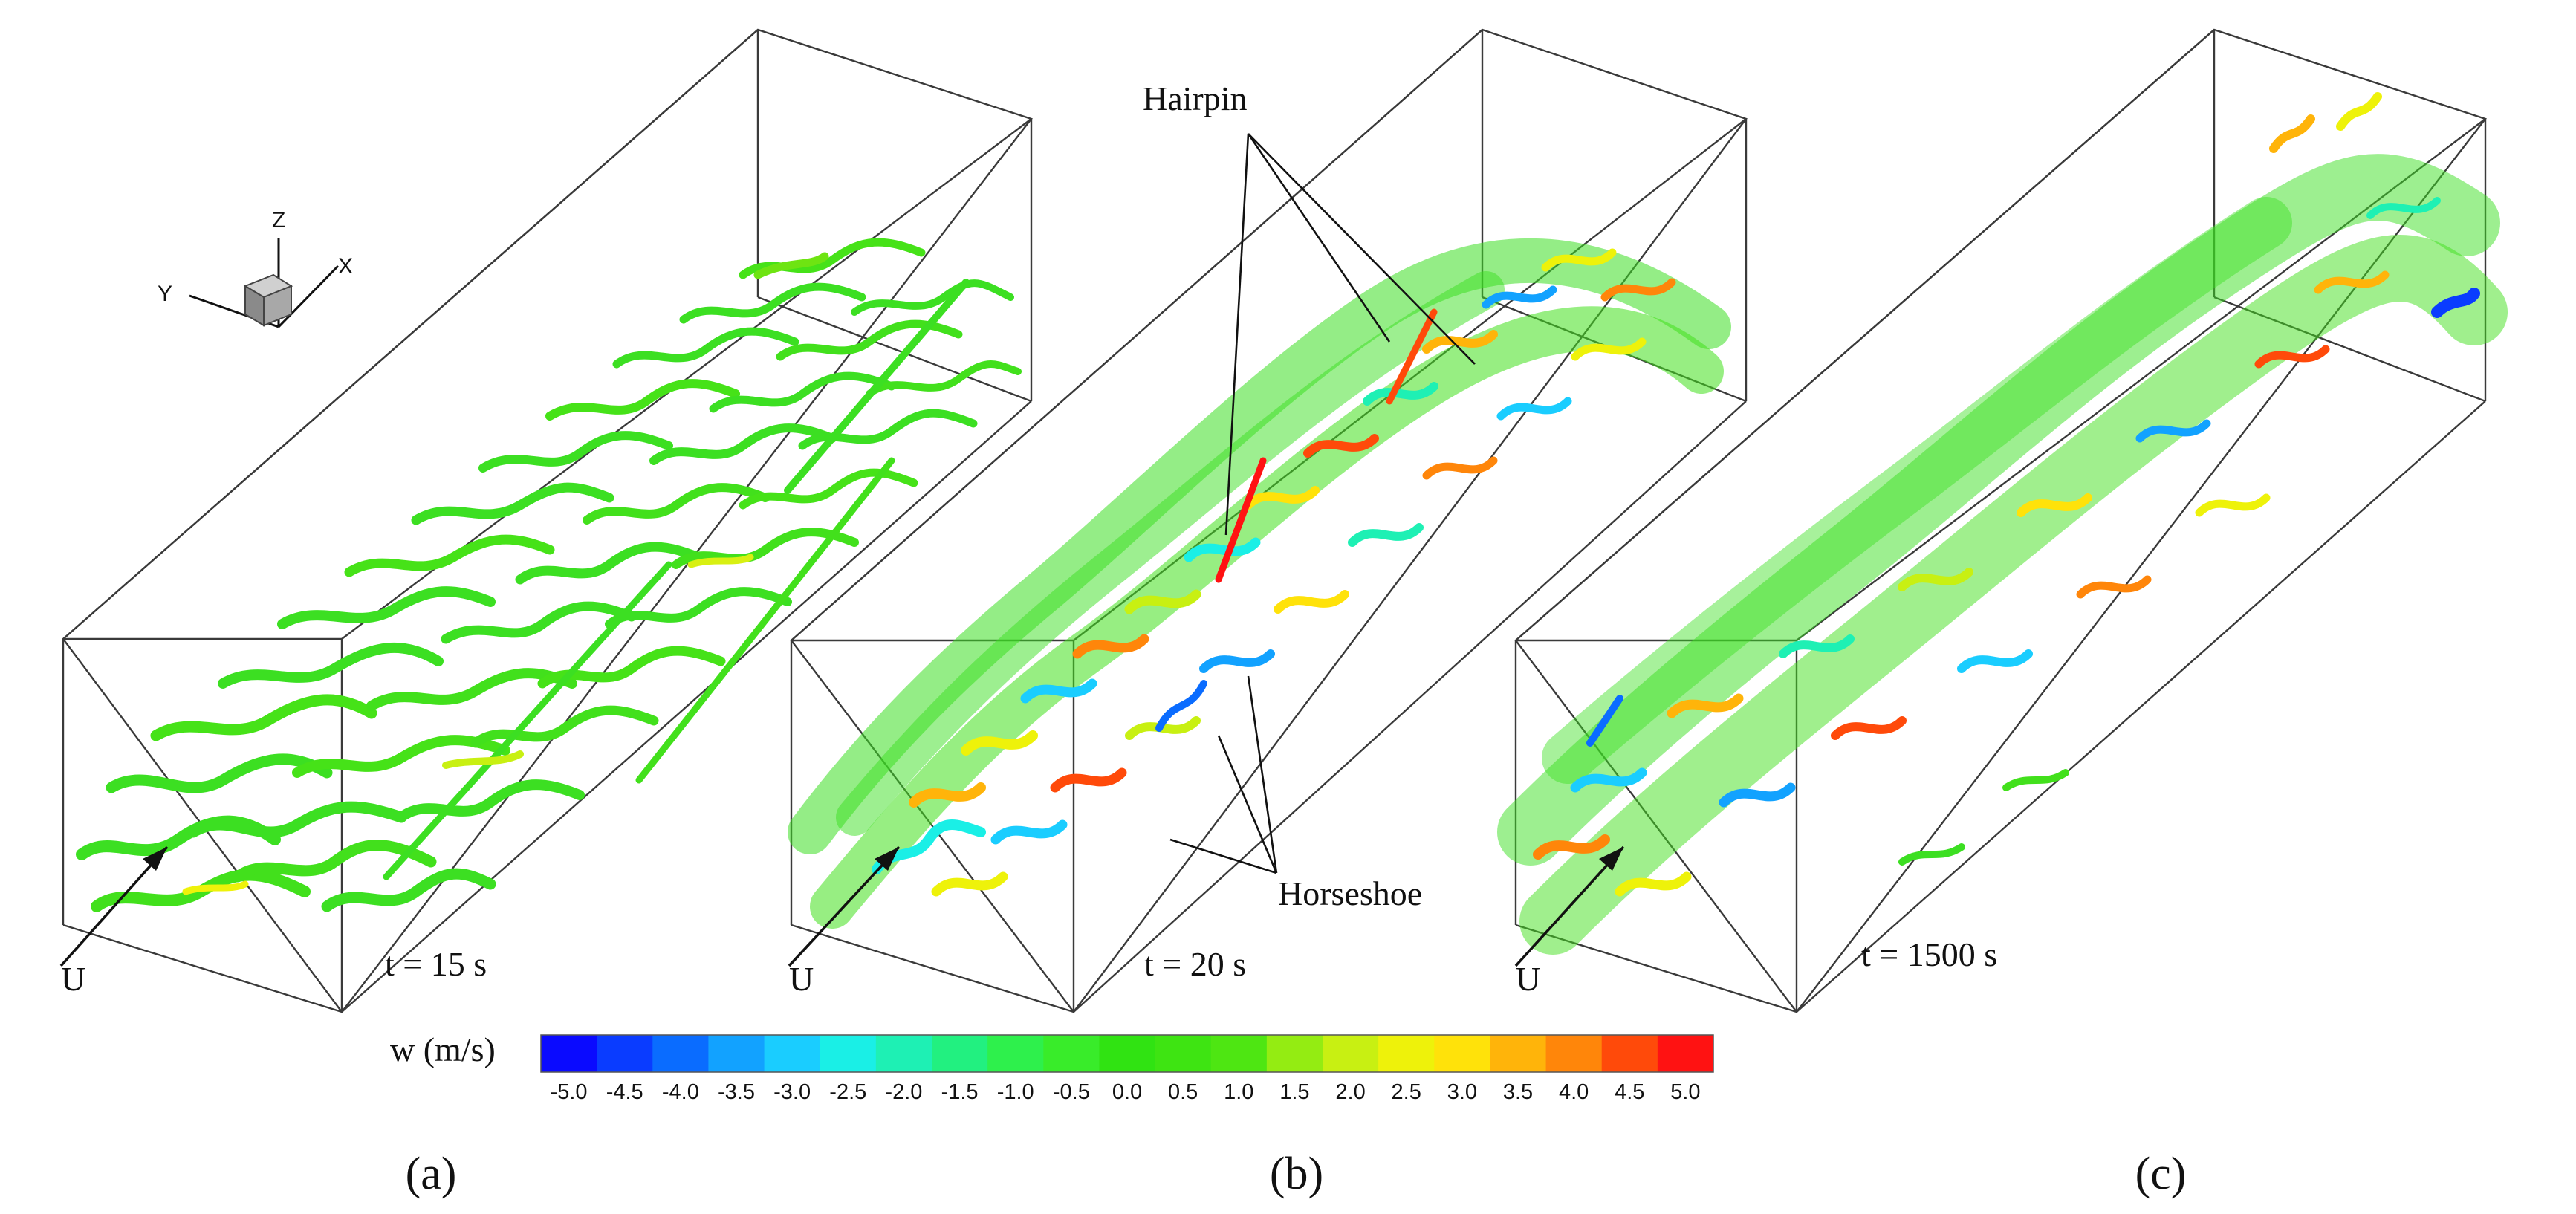 This screenshot has height=1214, width=2576. What do you see at coordinates (1350, 1092) in the screenshot?
I see `colorbar-tick-label: 2.0` at bounding box center [1350, 1092].